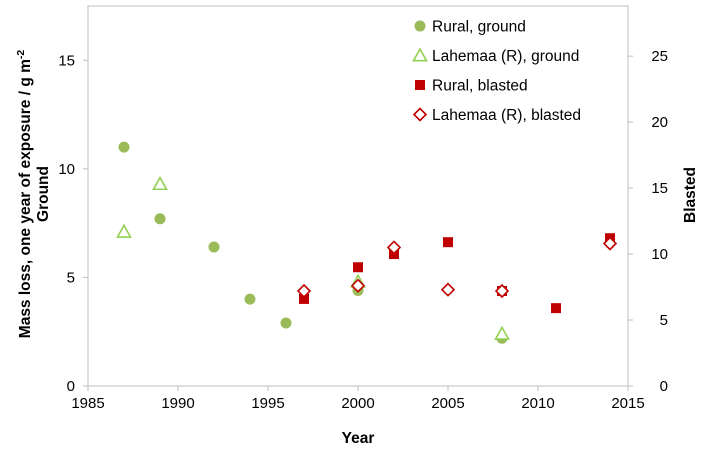 The width and height of the screenshot is (703, 451). What do you see at coordinates (479, 27) in the screenshot?
I see `legend-label-1: Rural, ground` at bounding box center [479, 27].